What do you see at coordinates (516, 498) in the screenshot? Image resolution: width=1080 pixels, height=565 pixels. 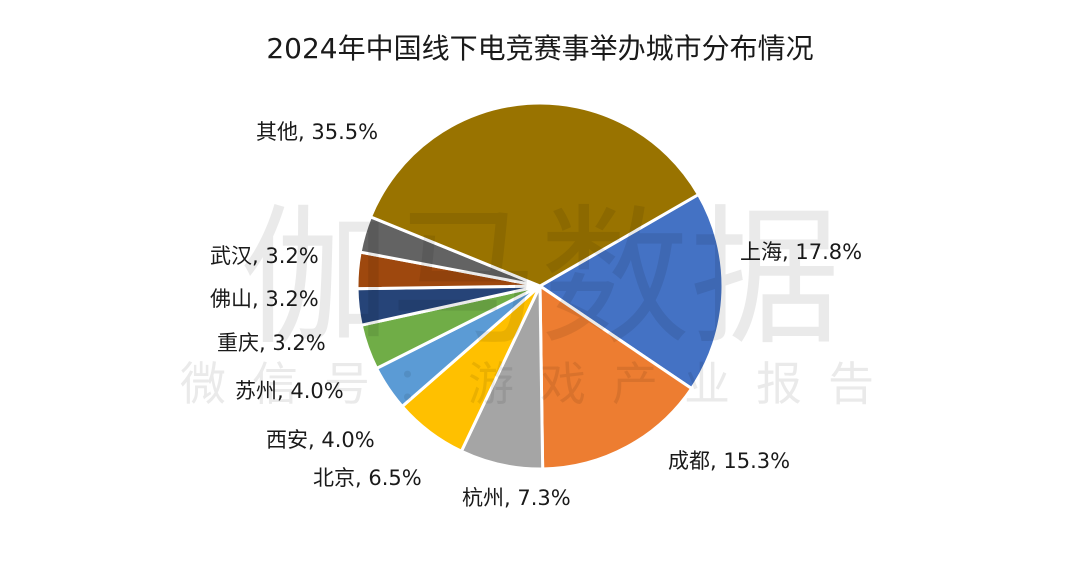 I see `slice-label-3: 杭州, 7.3%` at bounding box center [516, 498].